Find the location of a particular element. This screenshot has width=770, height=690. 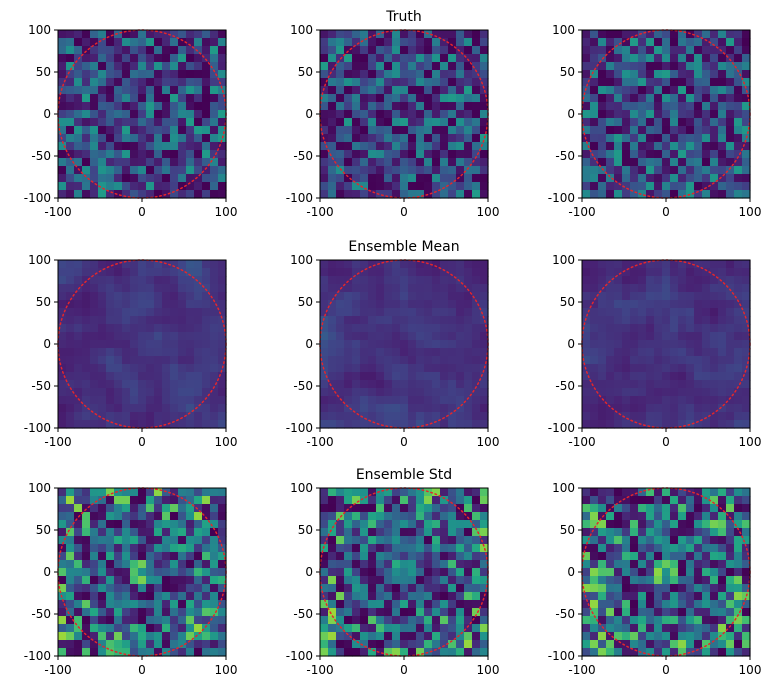

heatmap-cells is located at coordinates (404, 344).